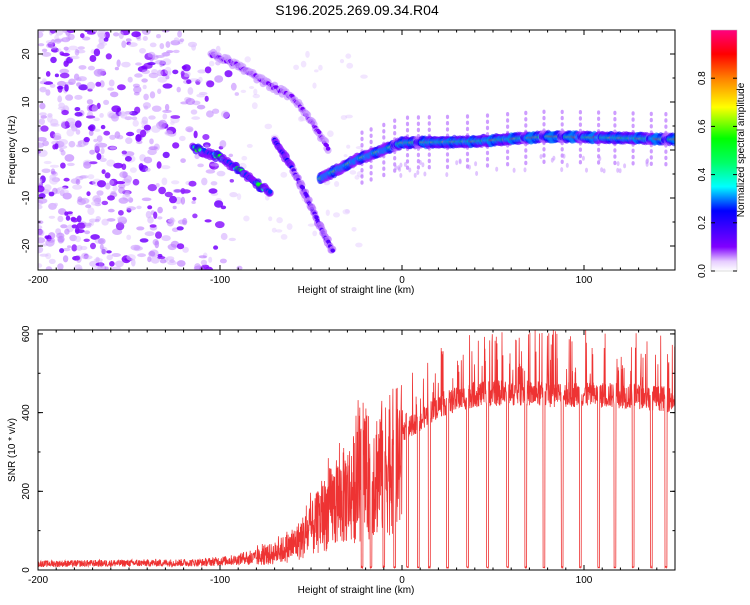 This screenshot has height=605, width=750. What do you see at coordinates (584, 280) in the screenshot?
I see `x-tick-label: 100` at bounding box center [584, 280].